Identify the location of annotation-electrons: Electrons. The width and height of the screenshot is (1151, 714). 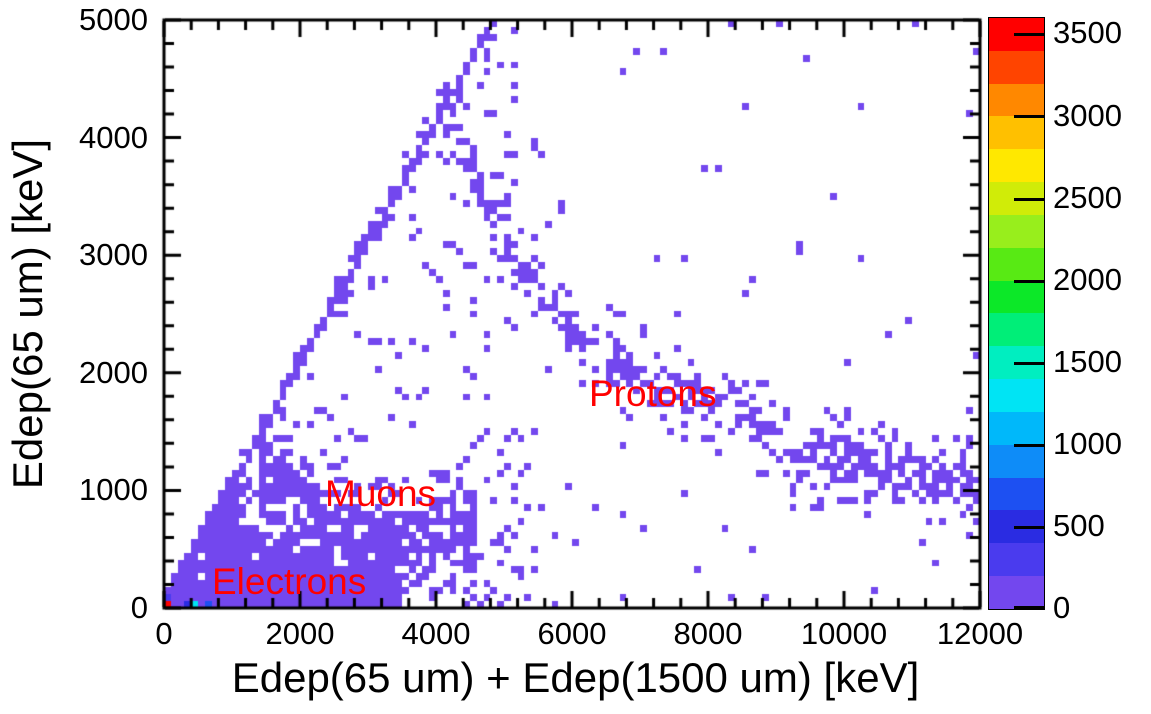
(289, 581).